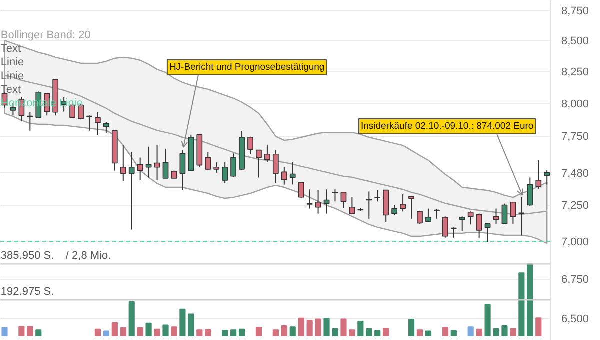 The width and height of the screenshot is (600, 340). Describe the element at coordinates (576, 174) in the screenshot. I see `y-tick-label: 7,480` at that location.